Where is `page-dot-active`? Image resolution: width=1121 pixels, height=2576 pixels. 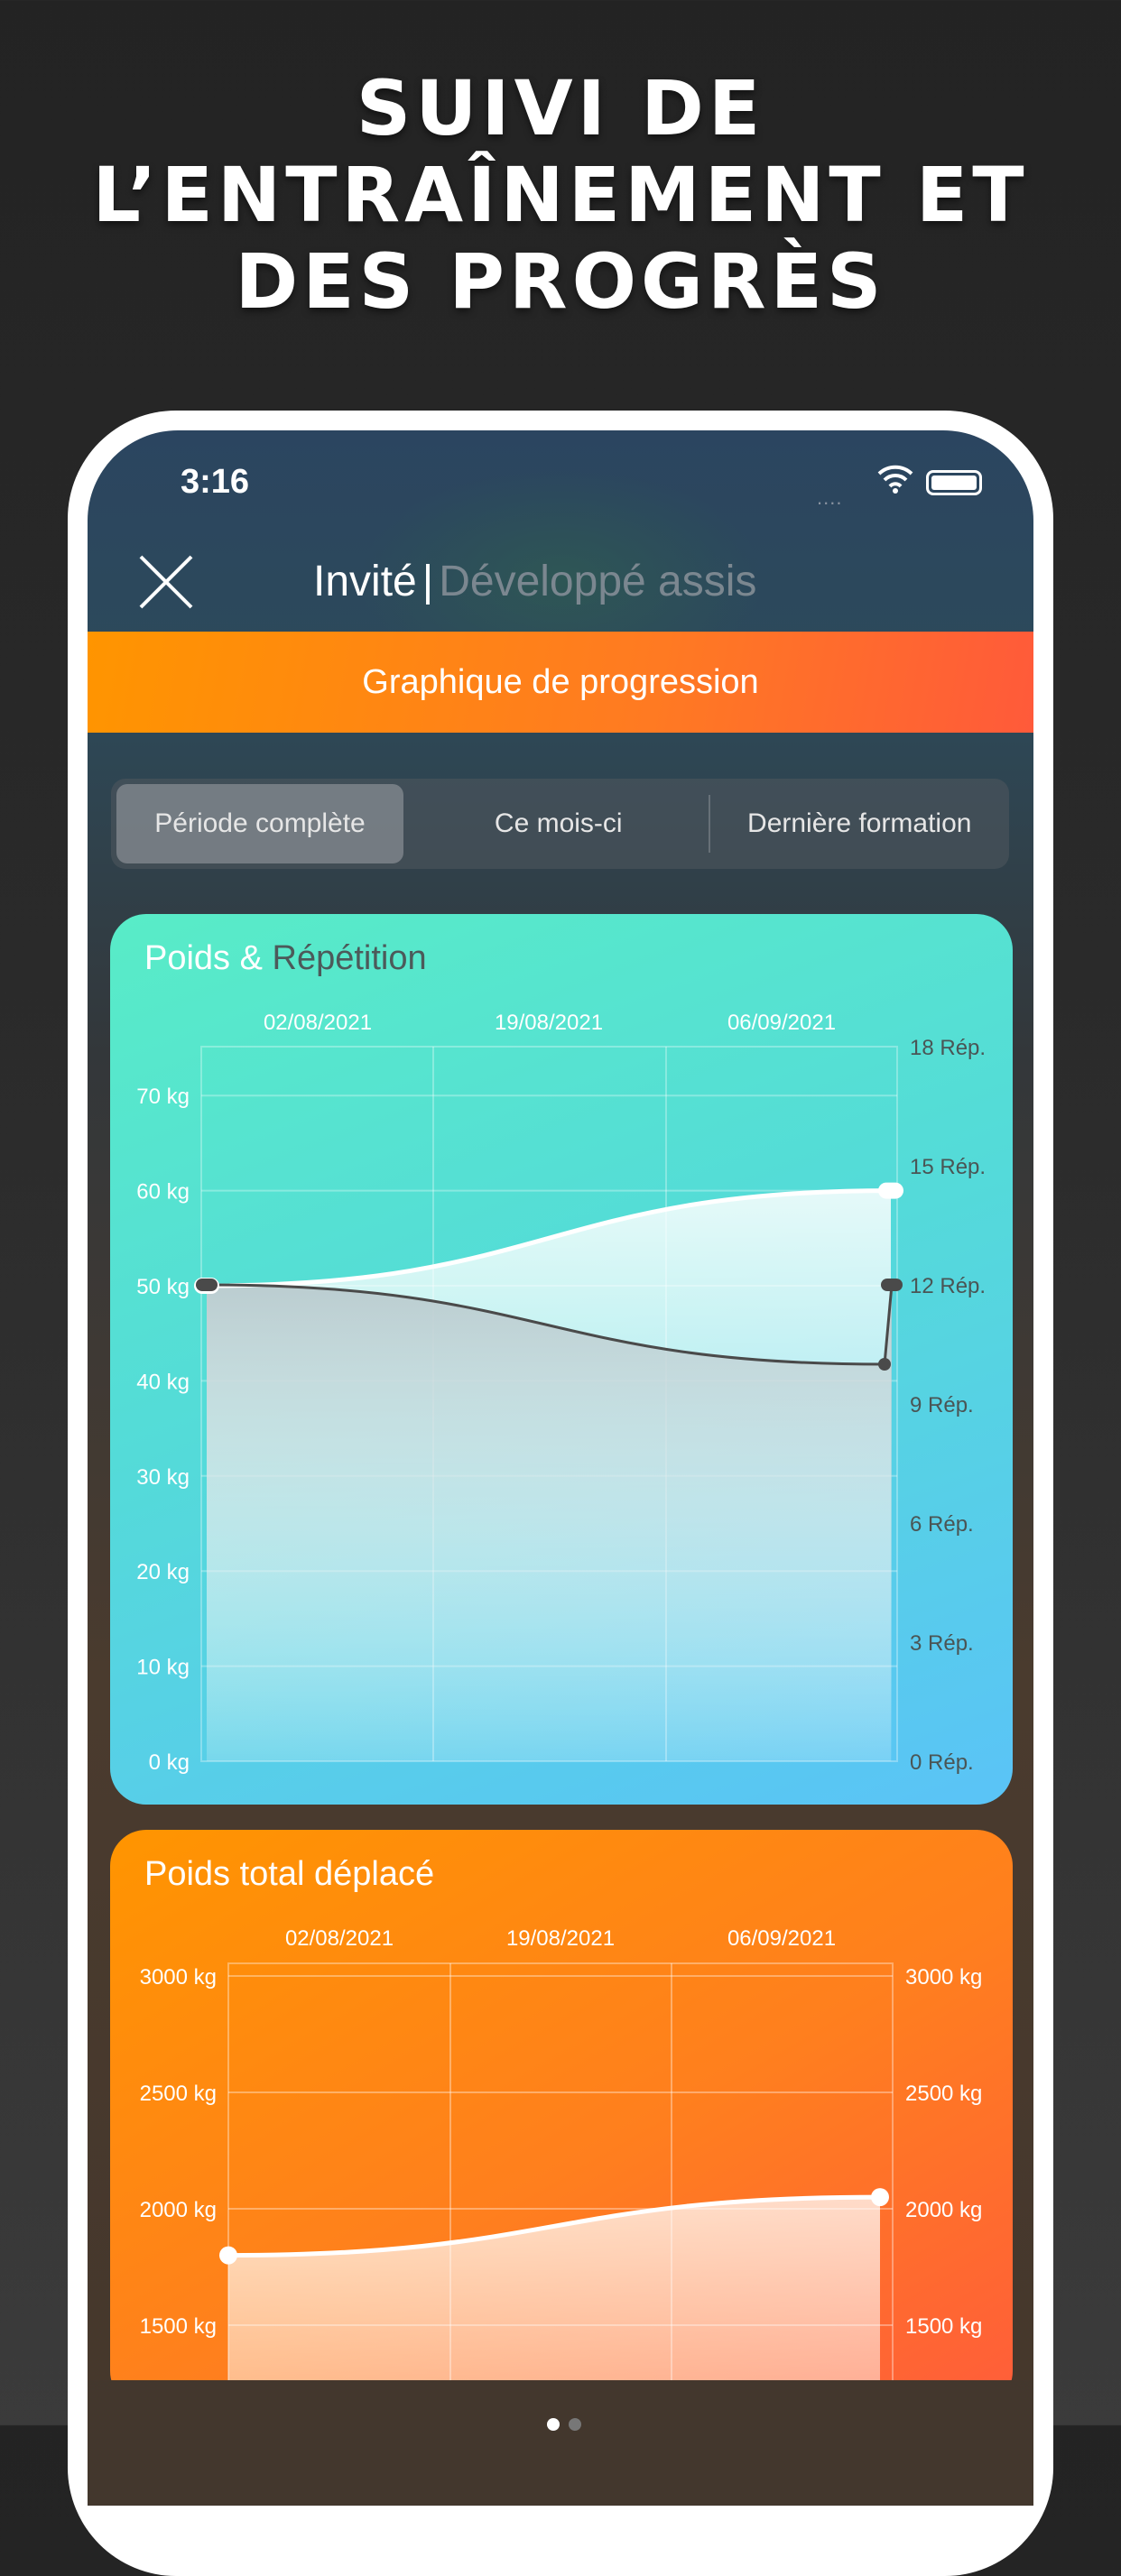 page-dot-active is located at coordinates (553, 2424).